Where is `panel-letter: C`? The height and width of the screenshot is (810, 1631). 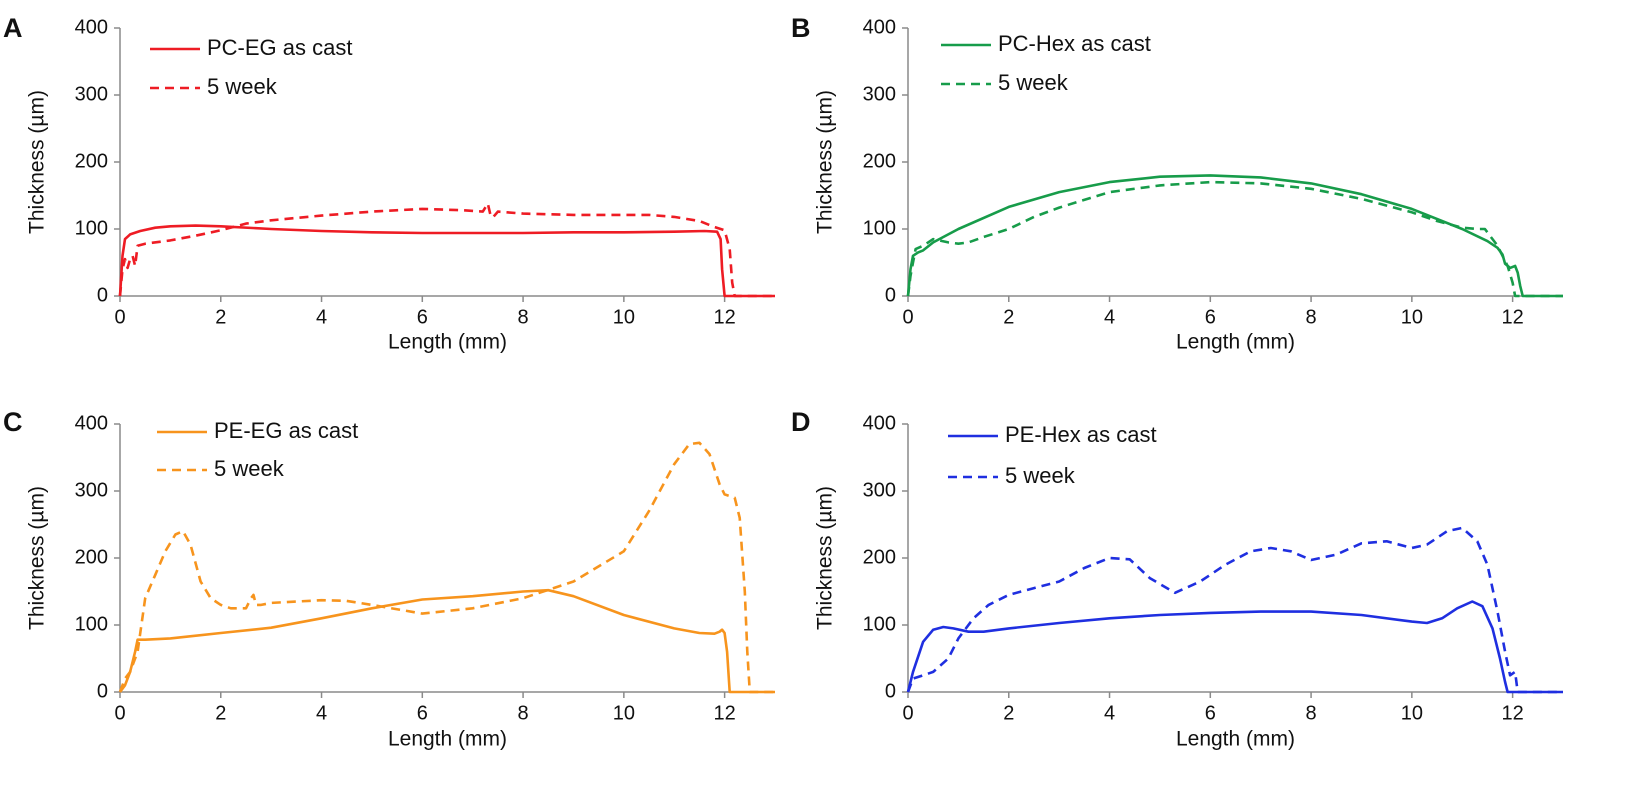 panel-letter: C is located at coordinates (13, 422).